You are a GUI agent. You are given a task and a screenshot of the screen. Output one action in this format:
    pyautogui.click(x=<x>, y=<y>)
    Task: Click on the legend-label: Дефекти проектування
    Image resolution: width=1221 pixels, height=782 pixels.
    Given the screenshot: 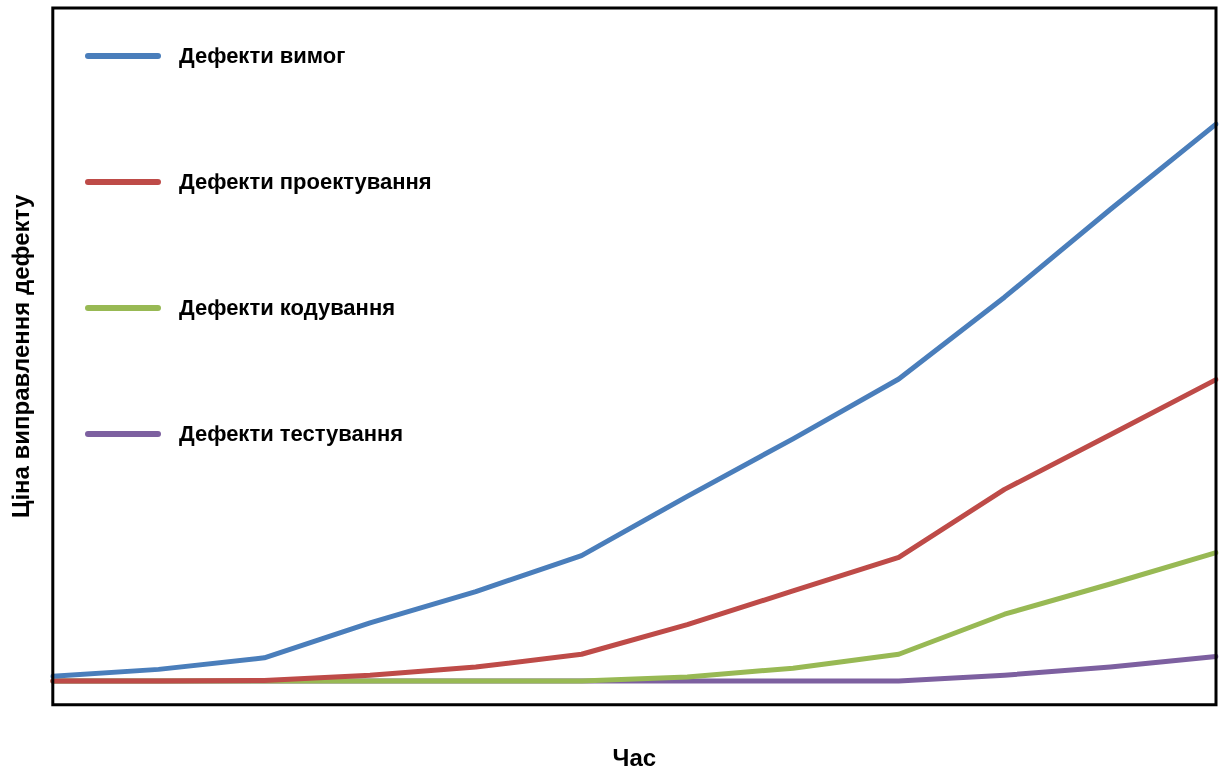 What is the action you would take?
    pyautogui.click(x=305, y=182)
    